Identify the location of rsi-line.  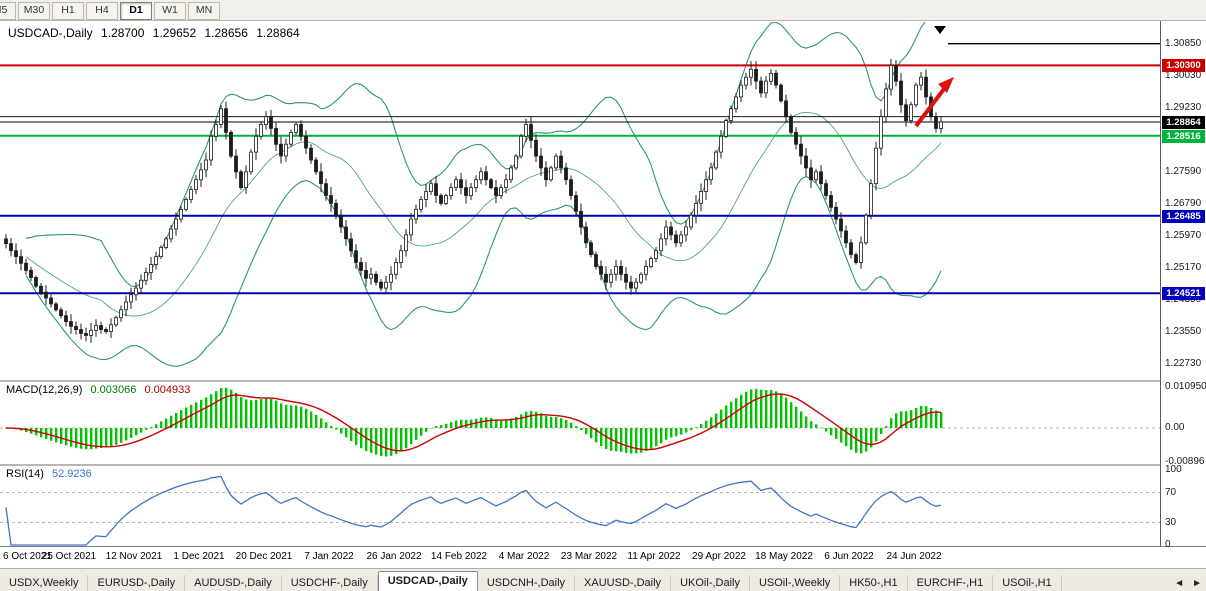
(473, 510).